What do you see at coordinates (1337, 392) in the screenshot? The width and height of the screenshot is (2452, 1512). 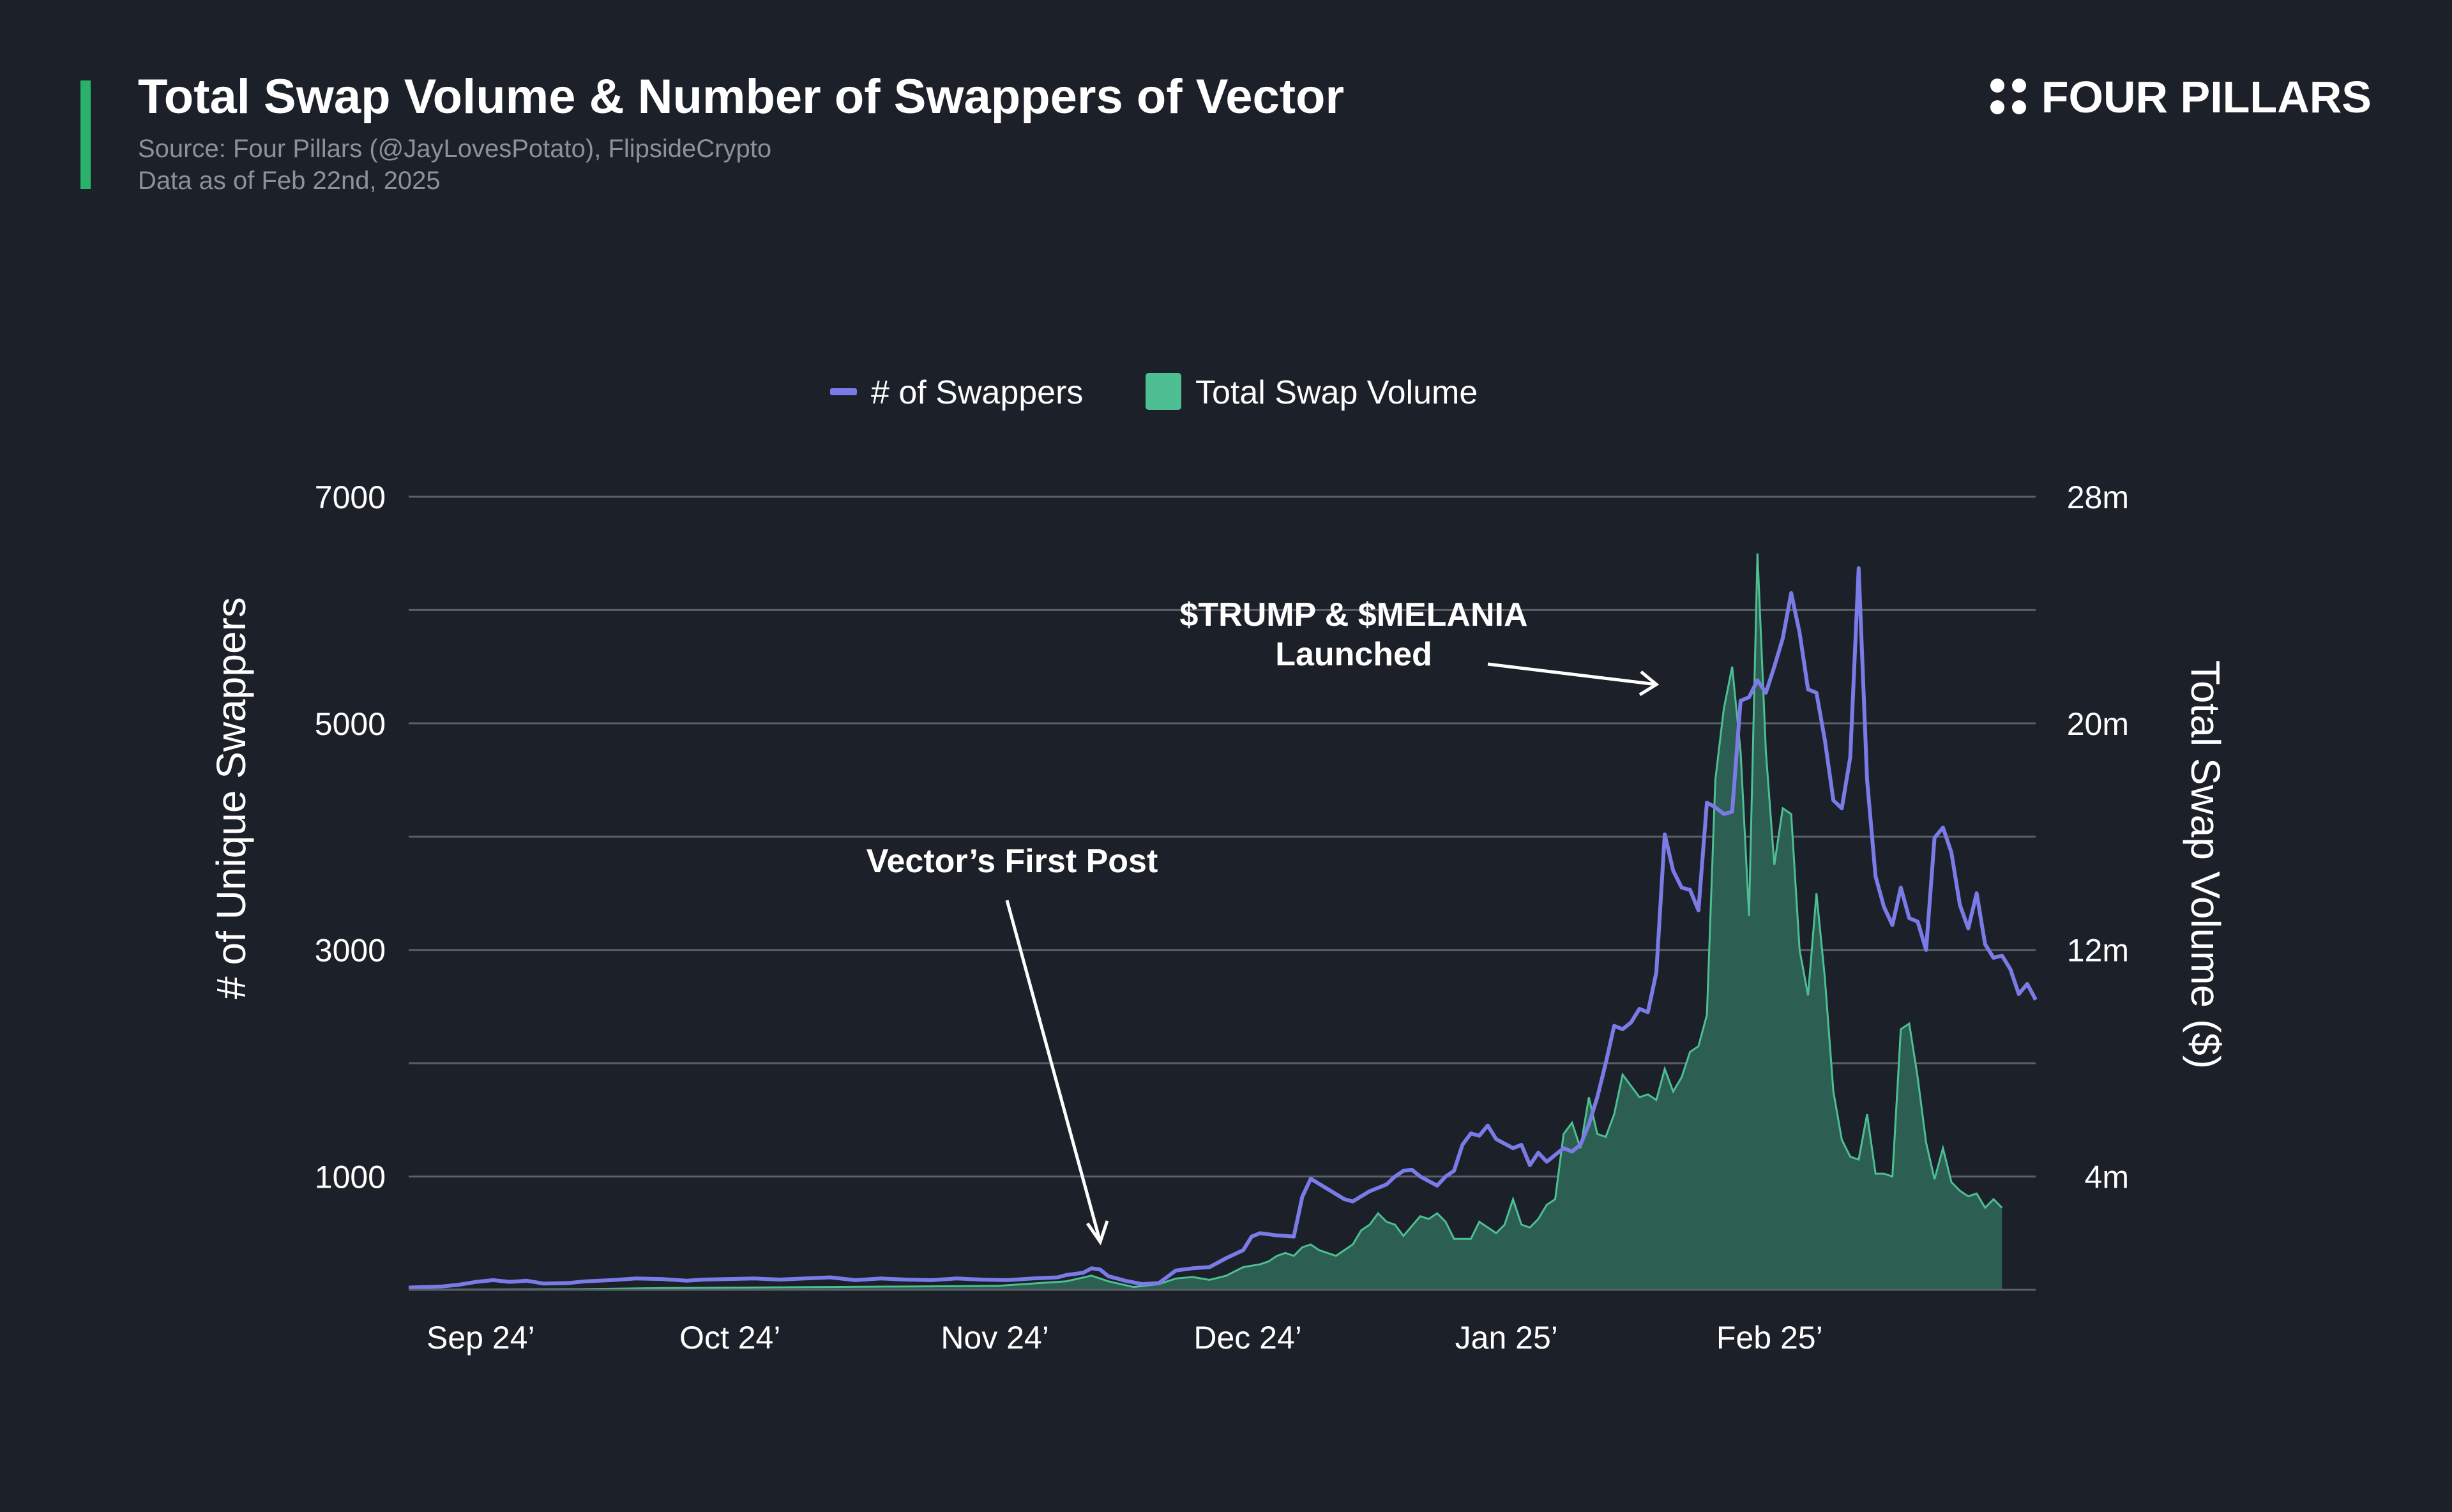 I see `legend-volume-label: Total Swap Volume` at bounding box center [1337, 392].